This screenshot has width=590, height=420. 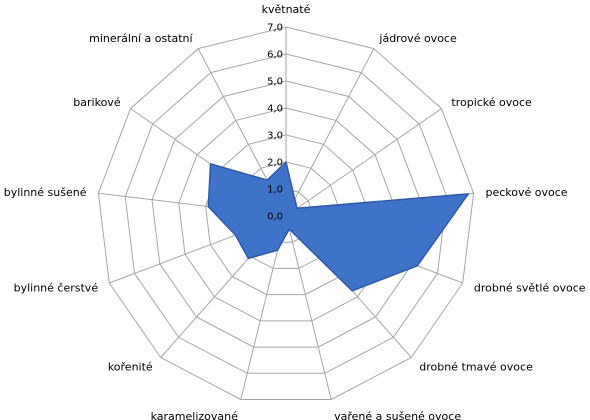 What do you see at coordinates (275, 28) in the screenshot?
I see `tick-label-7: 7,0` at bounding box center [275, 28].